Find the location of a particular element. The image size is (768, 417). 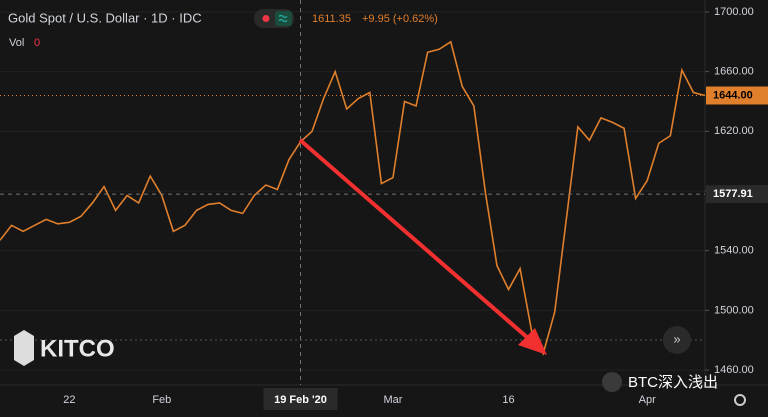

x-tick-label: 22 is located at coordinates (69, 400).